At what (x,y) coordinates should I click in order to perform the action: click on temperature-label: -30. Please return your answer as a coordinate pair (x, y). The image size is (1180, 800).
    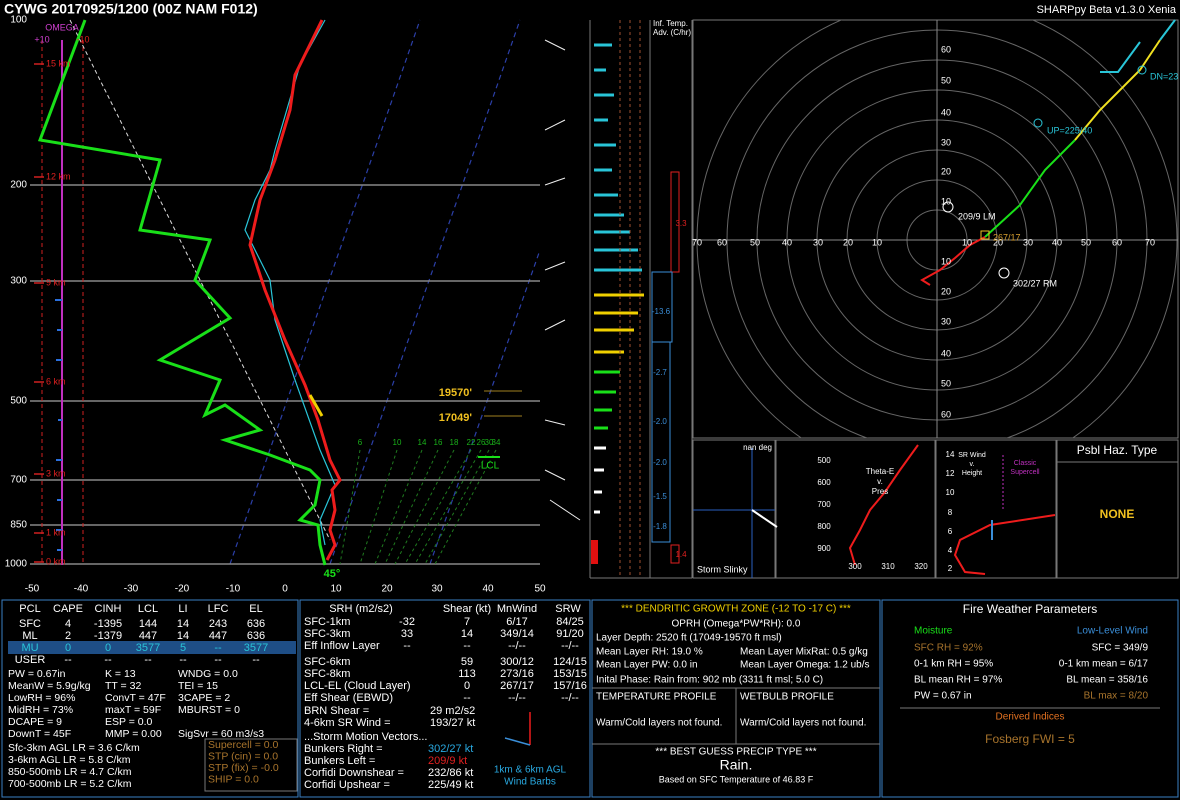
    Looking at the image, I should click on (131, 589).